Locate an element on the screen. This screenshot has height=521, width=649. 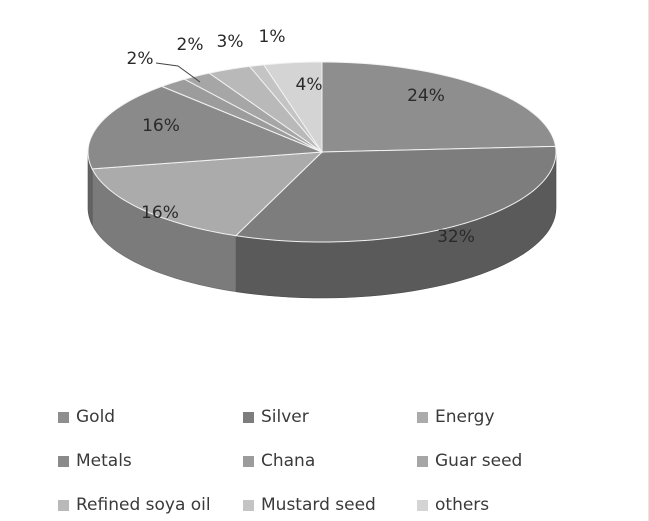
legend-item-others: others is located at coordinates (507, 505).